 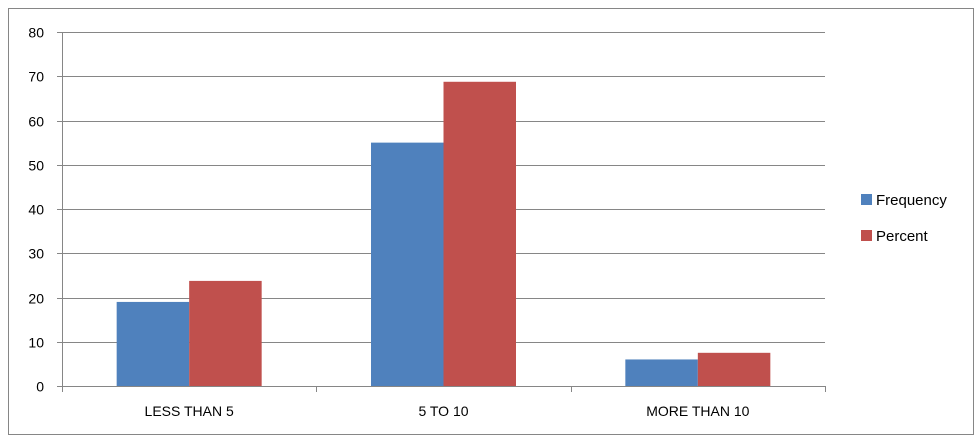 What do you see at coordinates (911, 200) in the screenshot?
I see `legend-label: Frequency` at bounding box center [911, 200].